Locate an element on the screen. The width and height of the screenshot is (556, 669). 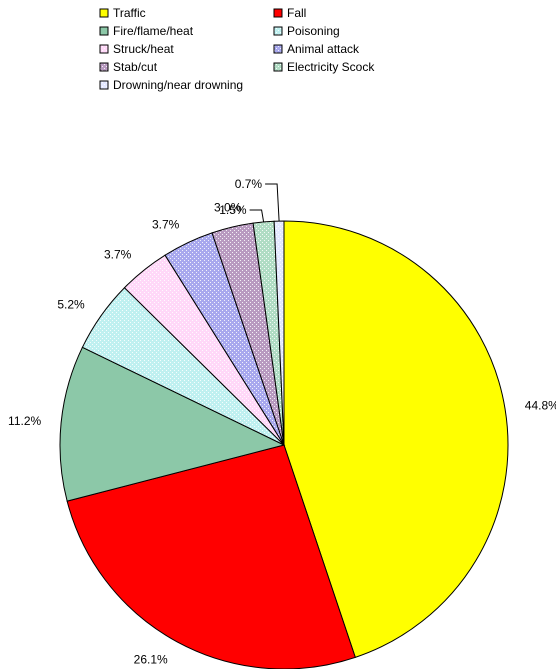
leader-line-drowning-near-drowning is located at coordinates (272, 202).